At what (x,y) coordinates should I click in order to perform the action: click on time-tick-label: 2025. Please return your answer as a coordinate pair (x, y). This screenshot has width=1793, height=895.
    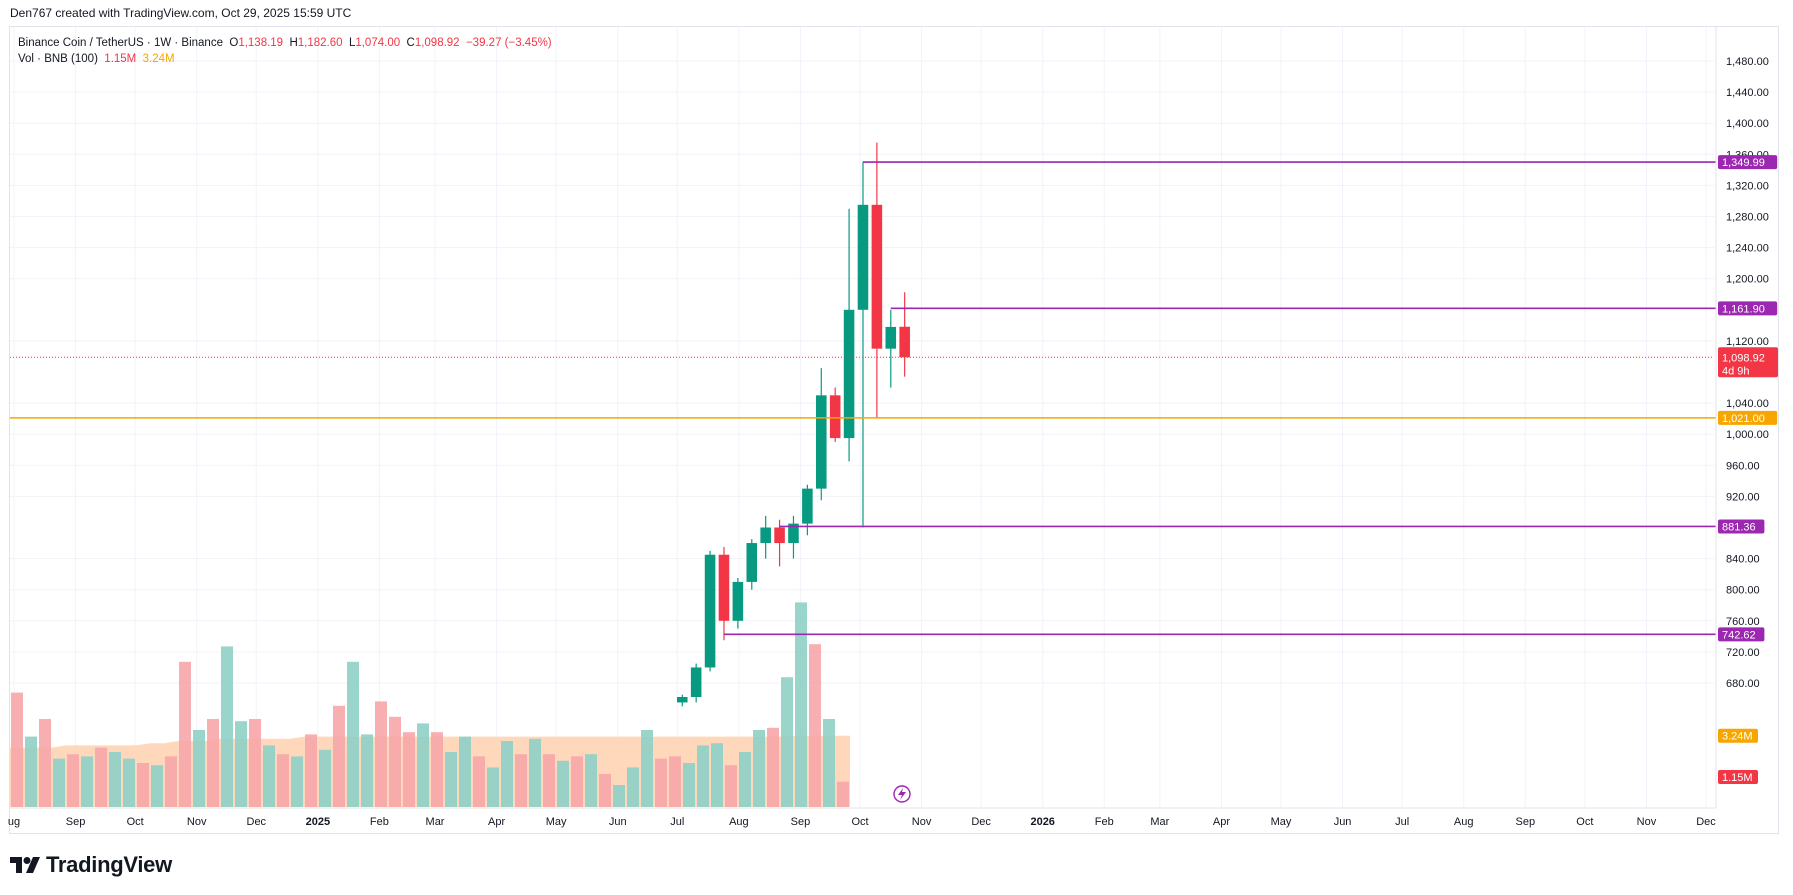
    Looking at the image, I should click on (318, 822).